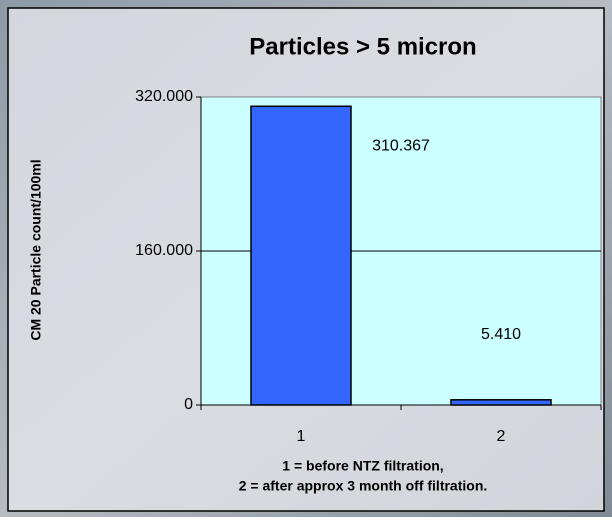 This screenshot has width=612, height=522. Describe the element at coordinates (362, 466) in the screenshot. I see `x-axis-label: 1 = before NTZ filtration,` at that location.